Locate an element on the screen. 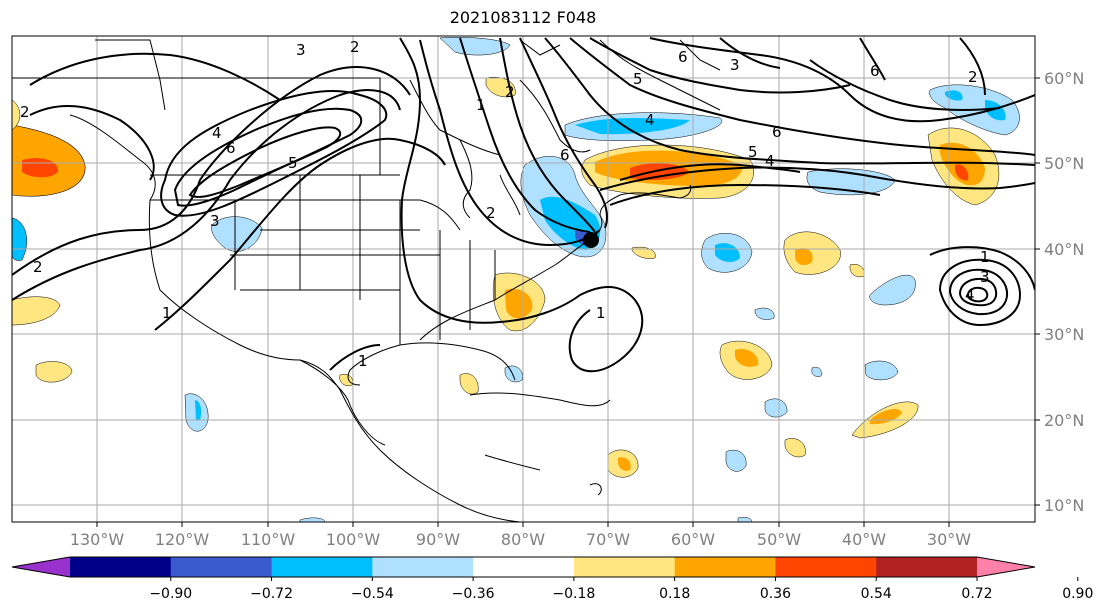 The width and height of the screenshot is (1105, 615). lon-label: 30°W is located at coordinates (949, 539).